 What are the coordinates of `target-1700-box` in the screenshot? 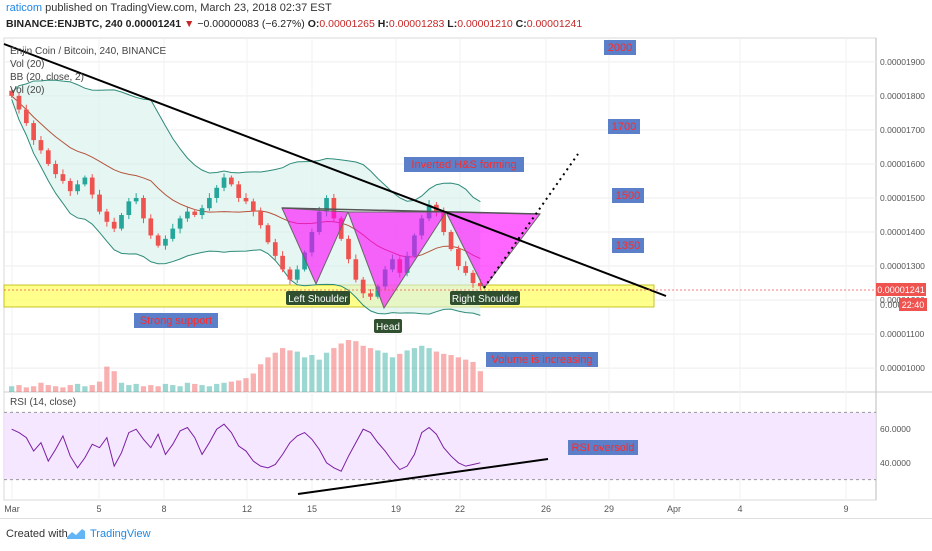 It's located at (624, 126).